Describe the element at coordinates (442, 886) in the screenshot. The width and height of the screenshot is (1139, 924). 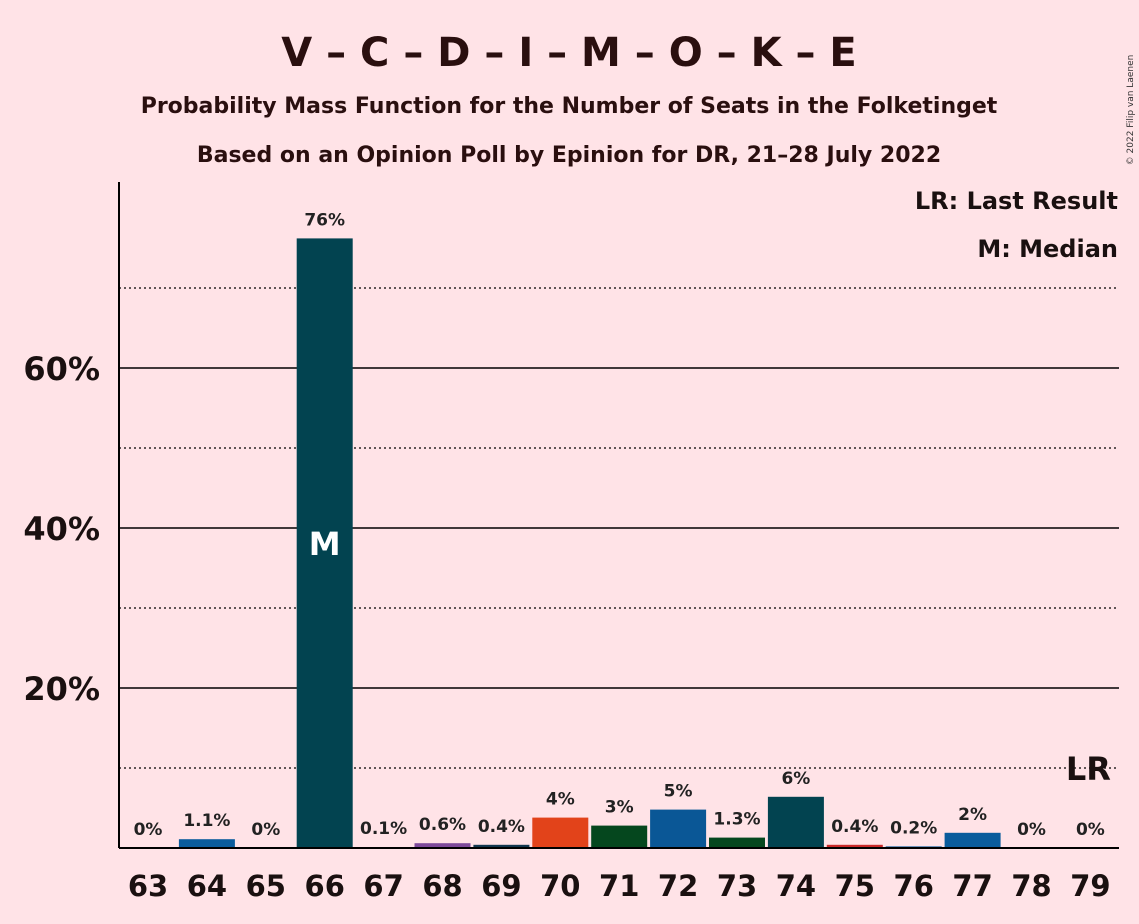
I see `x-tick-label: 68` at that location.